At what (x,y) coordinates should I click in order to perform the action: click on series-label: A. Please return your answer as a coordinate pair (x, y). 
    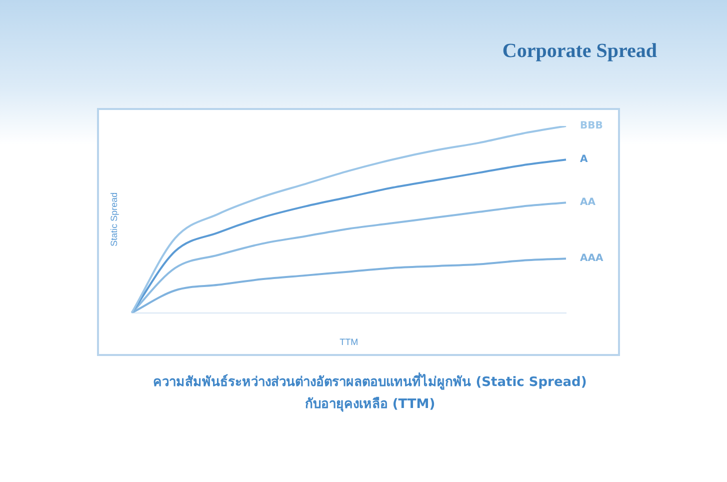
    Looking at the image, I should click on (584, 160).